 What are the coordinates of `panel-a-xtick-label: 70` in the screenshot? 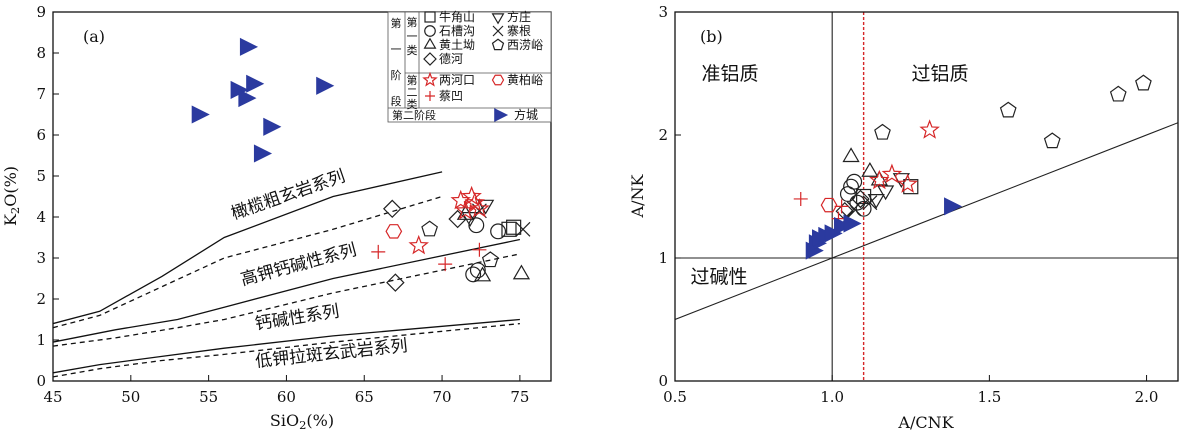 It's located at (442, 397).